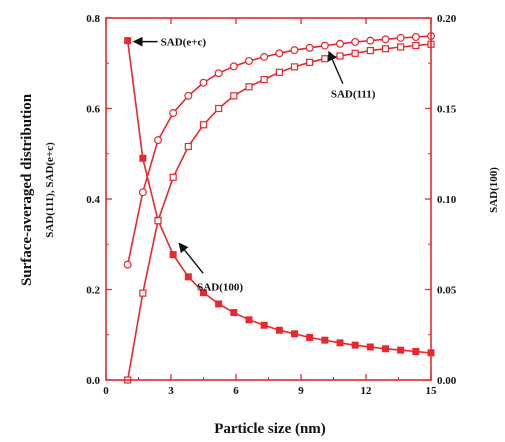 The width and height of the screenshot is (505, 442). Describe the element at coordinates (432, 391) in the screenshot. I see `x-tick-label: 15` at that location.